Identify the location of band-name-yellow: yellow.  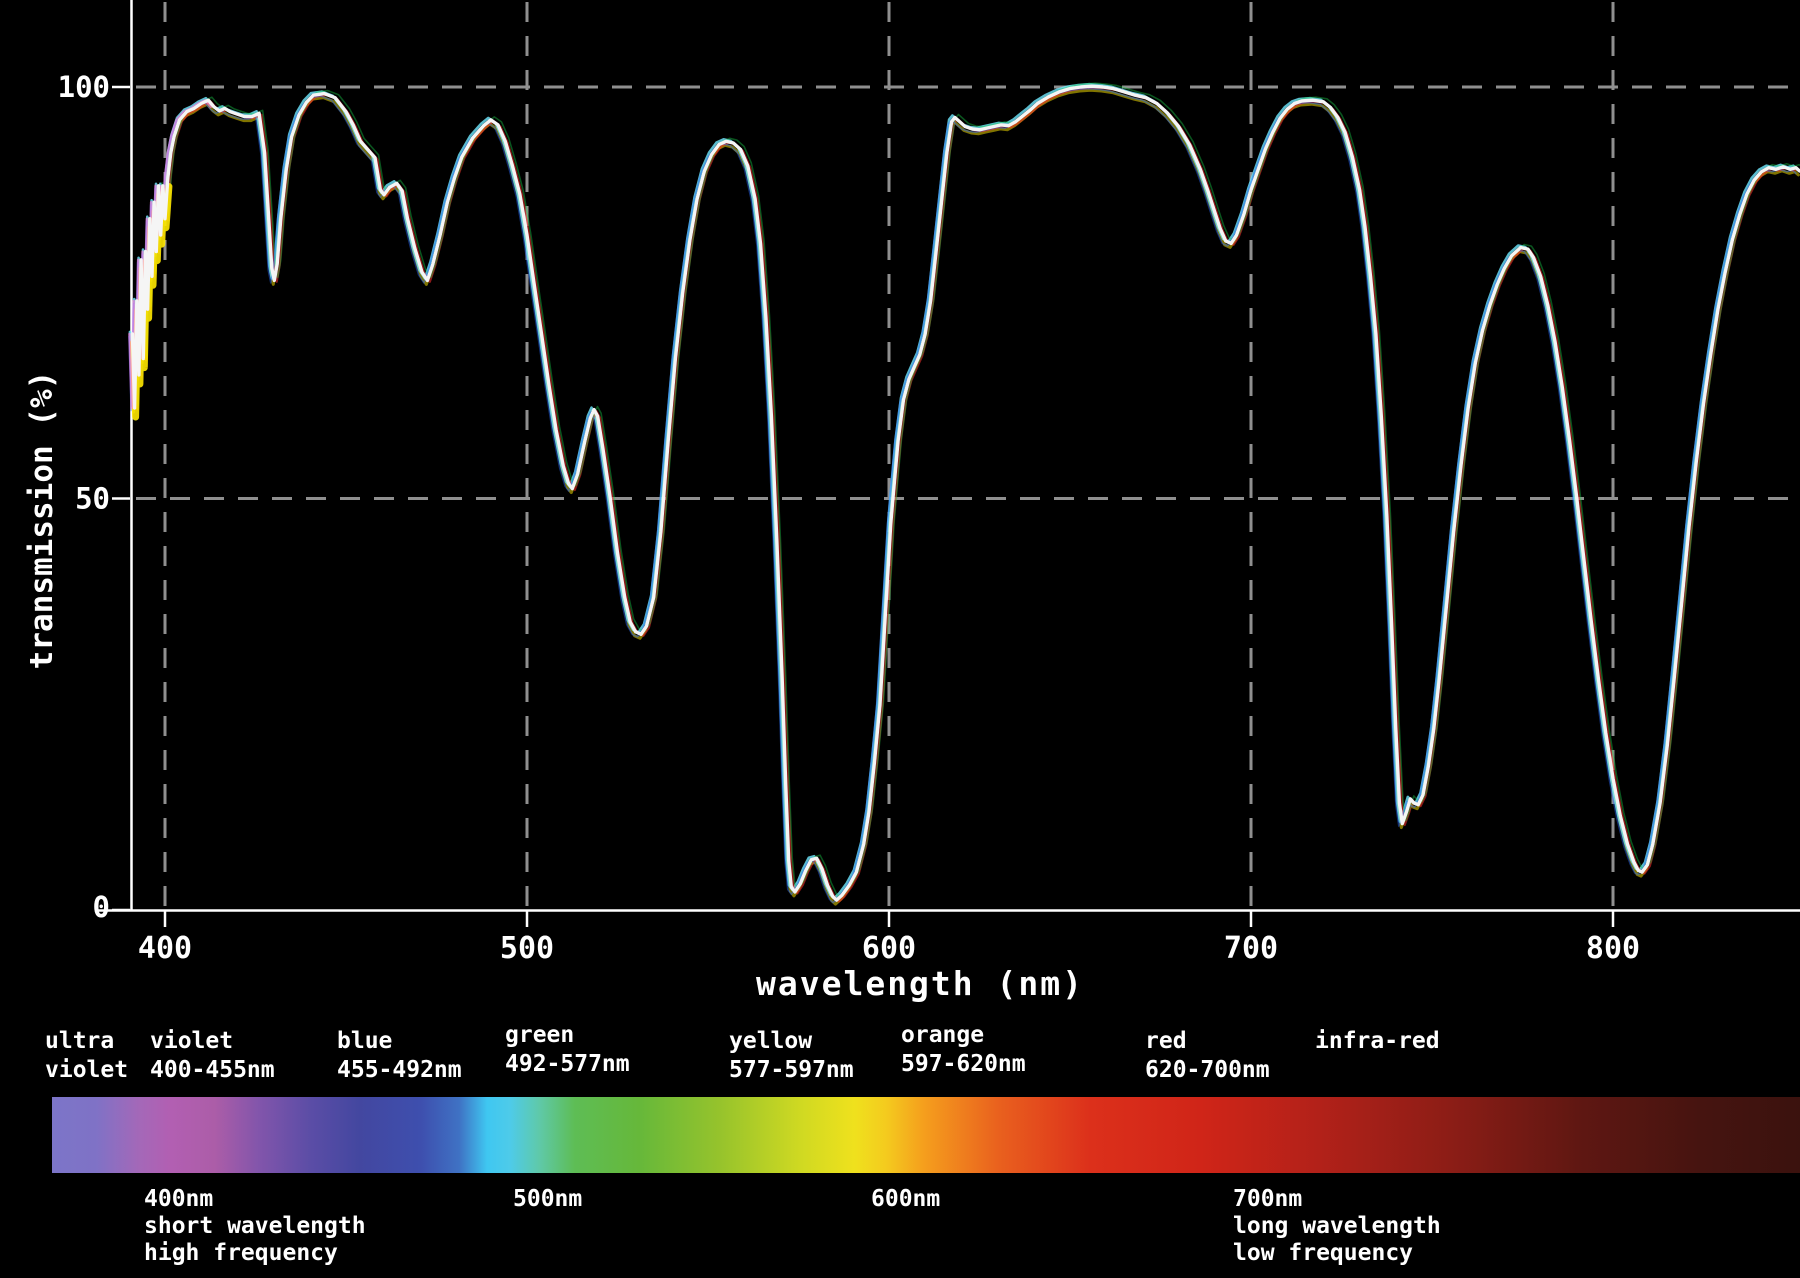
(771, 1041).